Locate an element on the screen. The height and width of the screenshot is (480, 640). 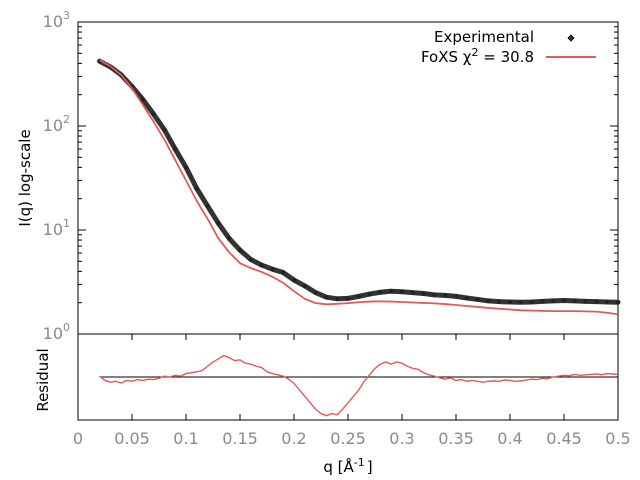
x-tick-label: 0.45 is located at coordinates (564, 438).